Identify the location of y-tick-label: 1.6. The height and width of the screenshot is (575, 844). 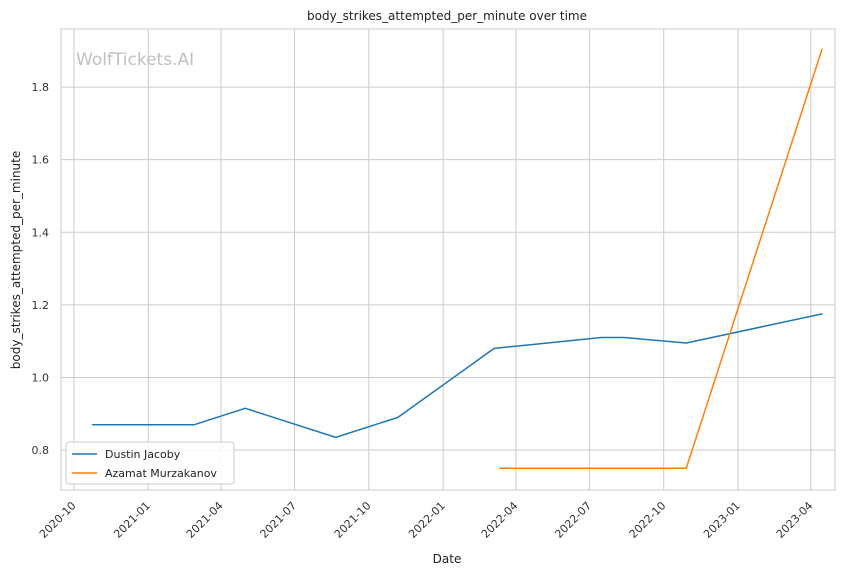
(41, 160).